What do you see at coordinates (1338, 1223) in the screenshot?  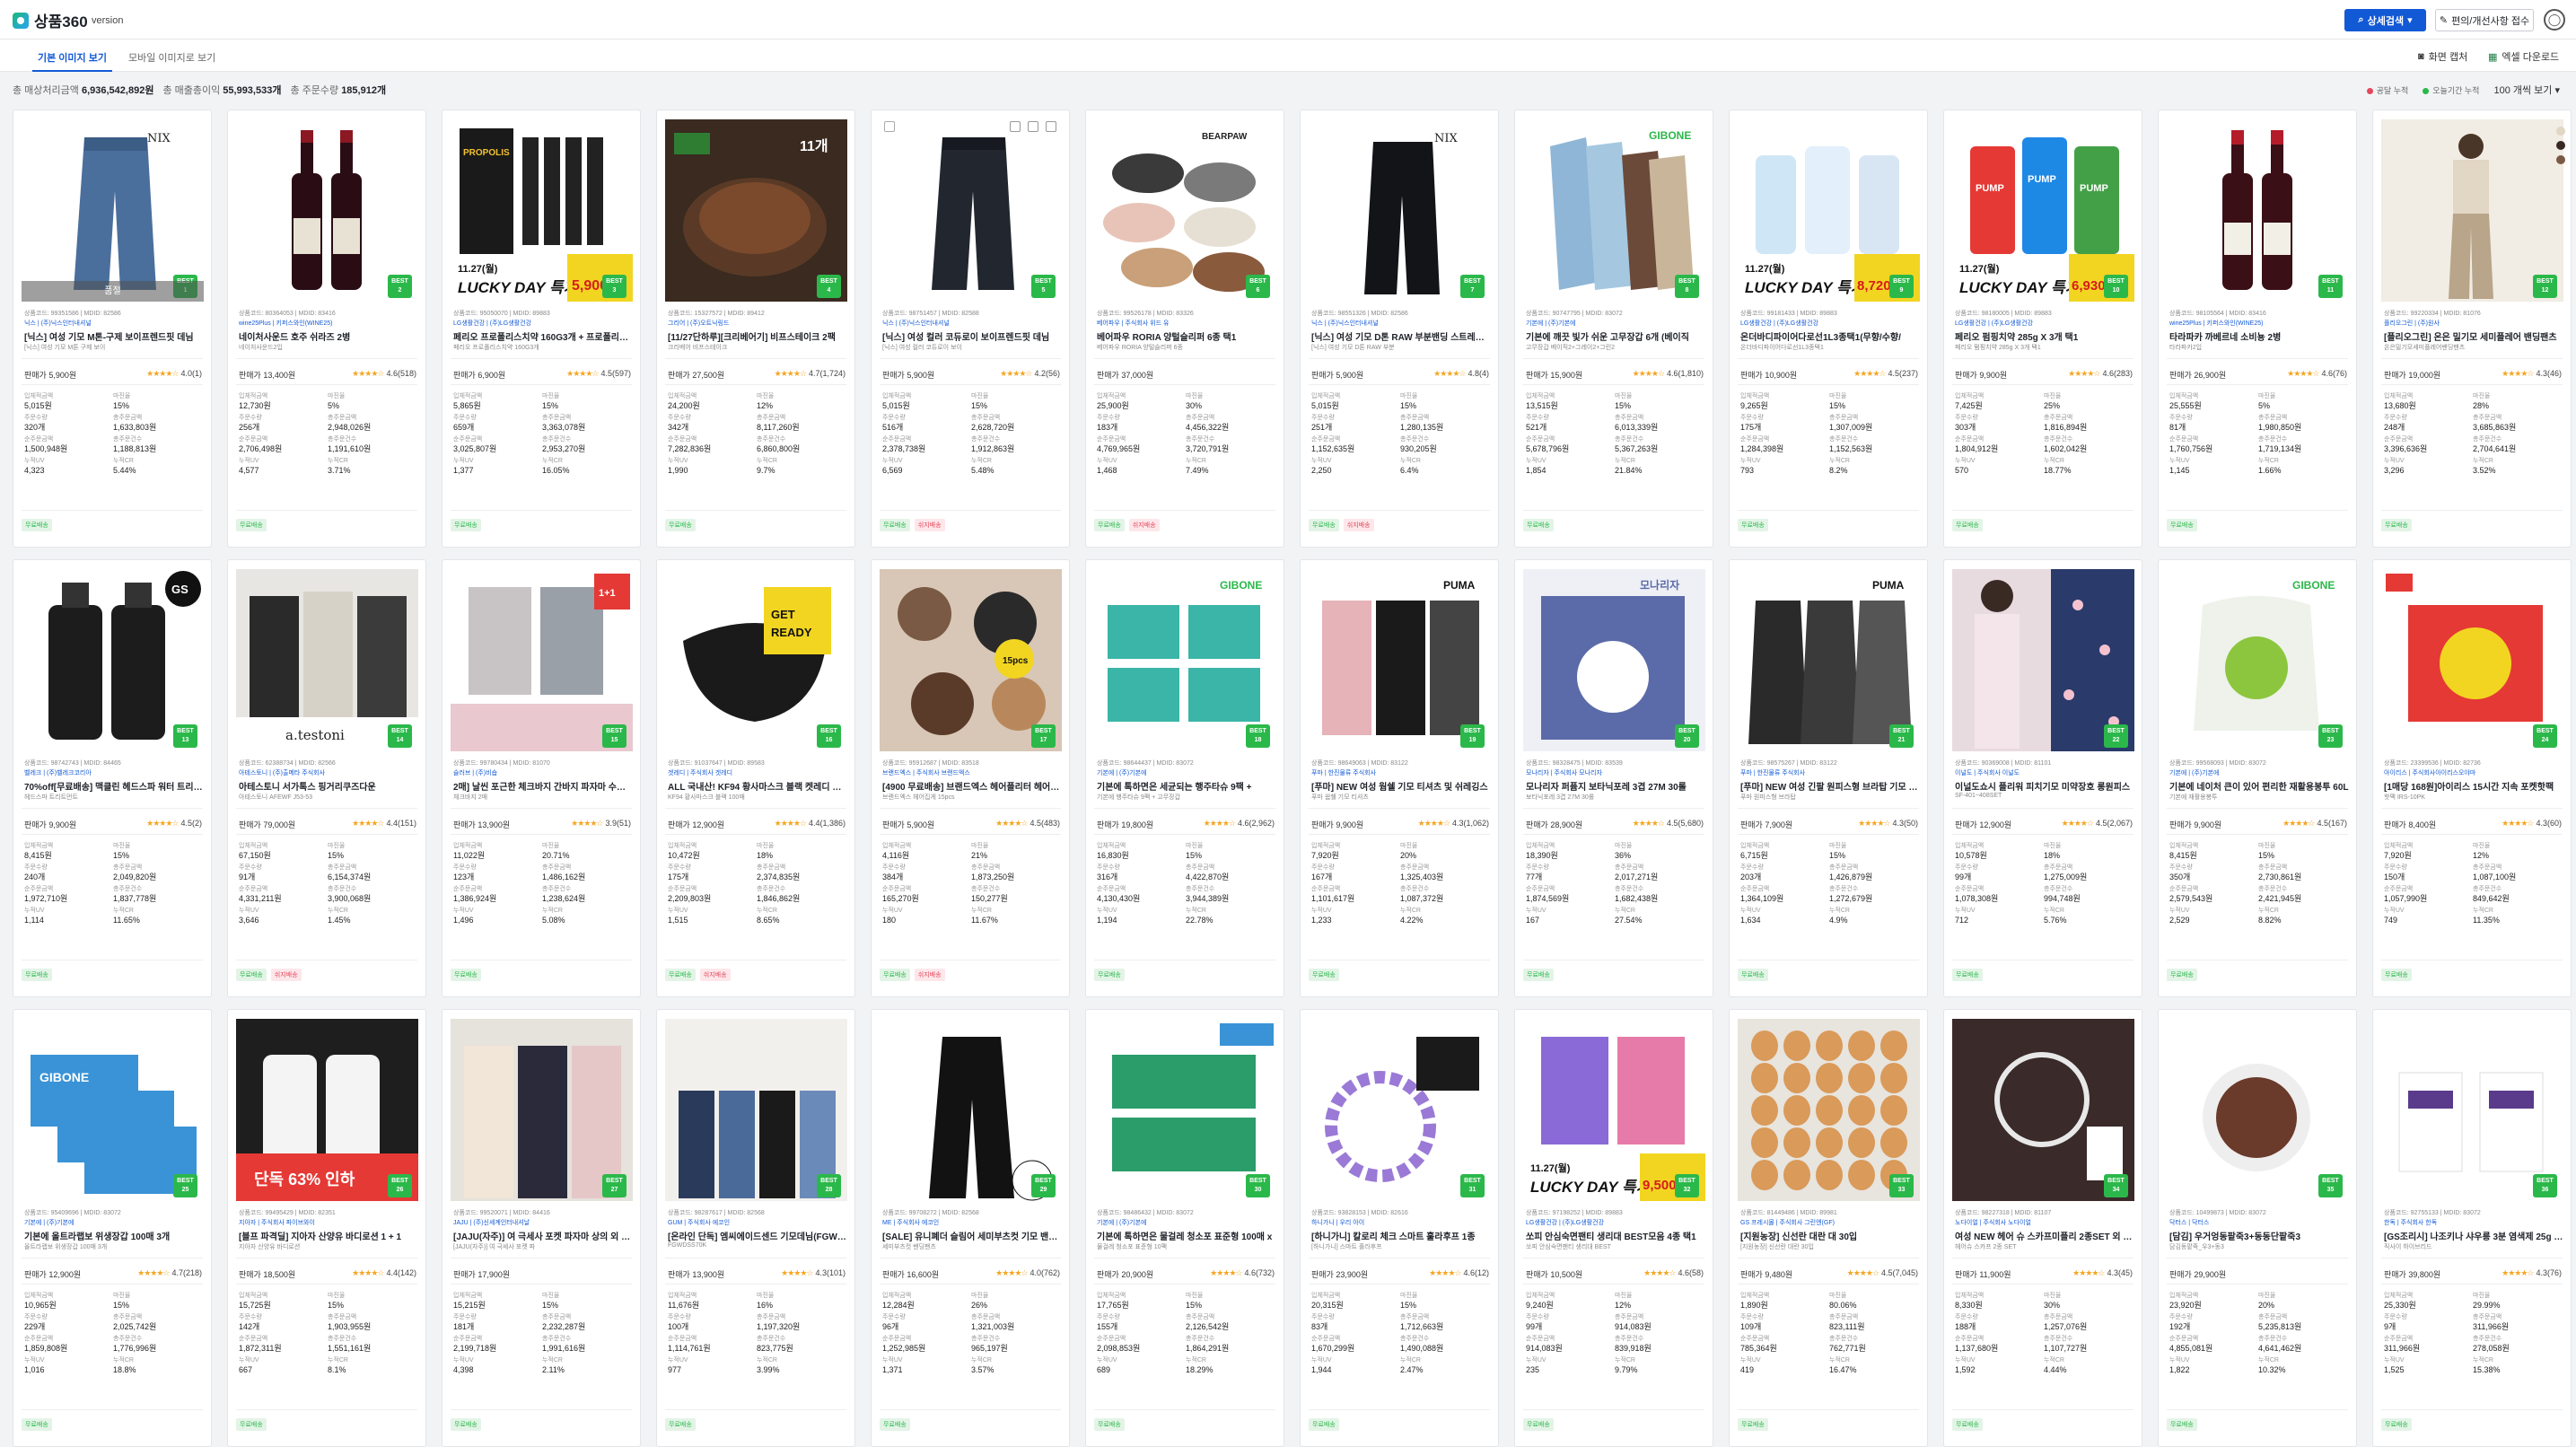 I see `brand-link: 하니가니 | 우리 아이` at bounding box center [1338, 1223].